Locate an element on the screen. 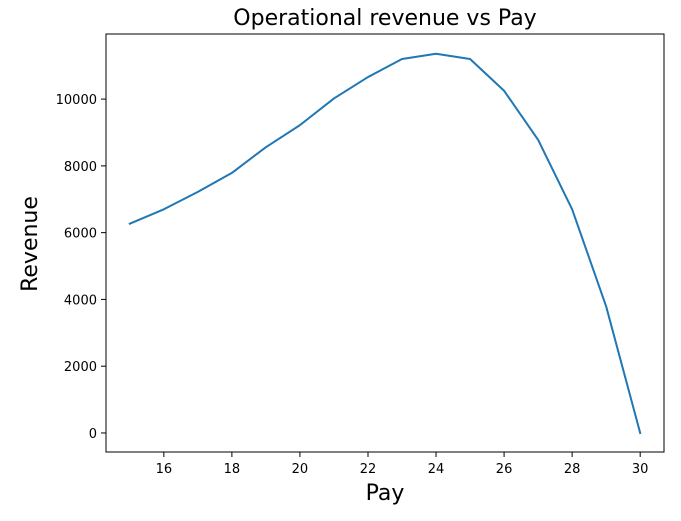 Image resolution: width=681 pixels, height=521 pixels. y-axis: 0 2000 4000 6000 8000 10000 is located at coordinates (81, 267).